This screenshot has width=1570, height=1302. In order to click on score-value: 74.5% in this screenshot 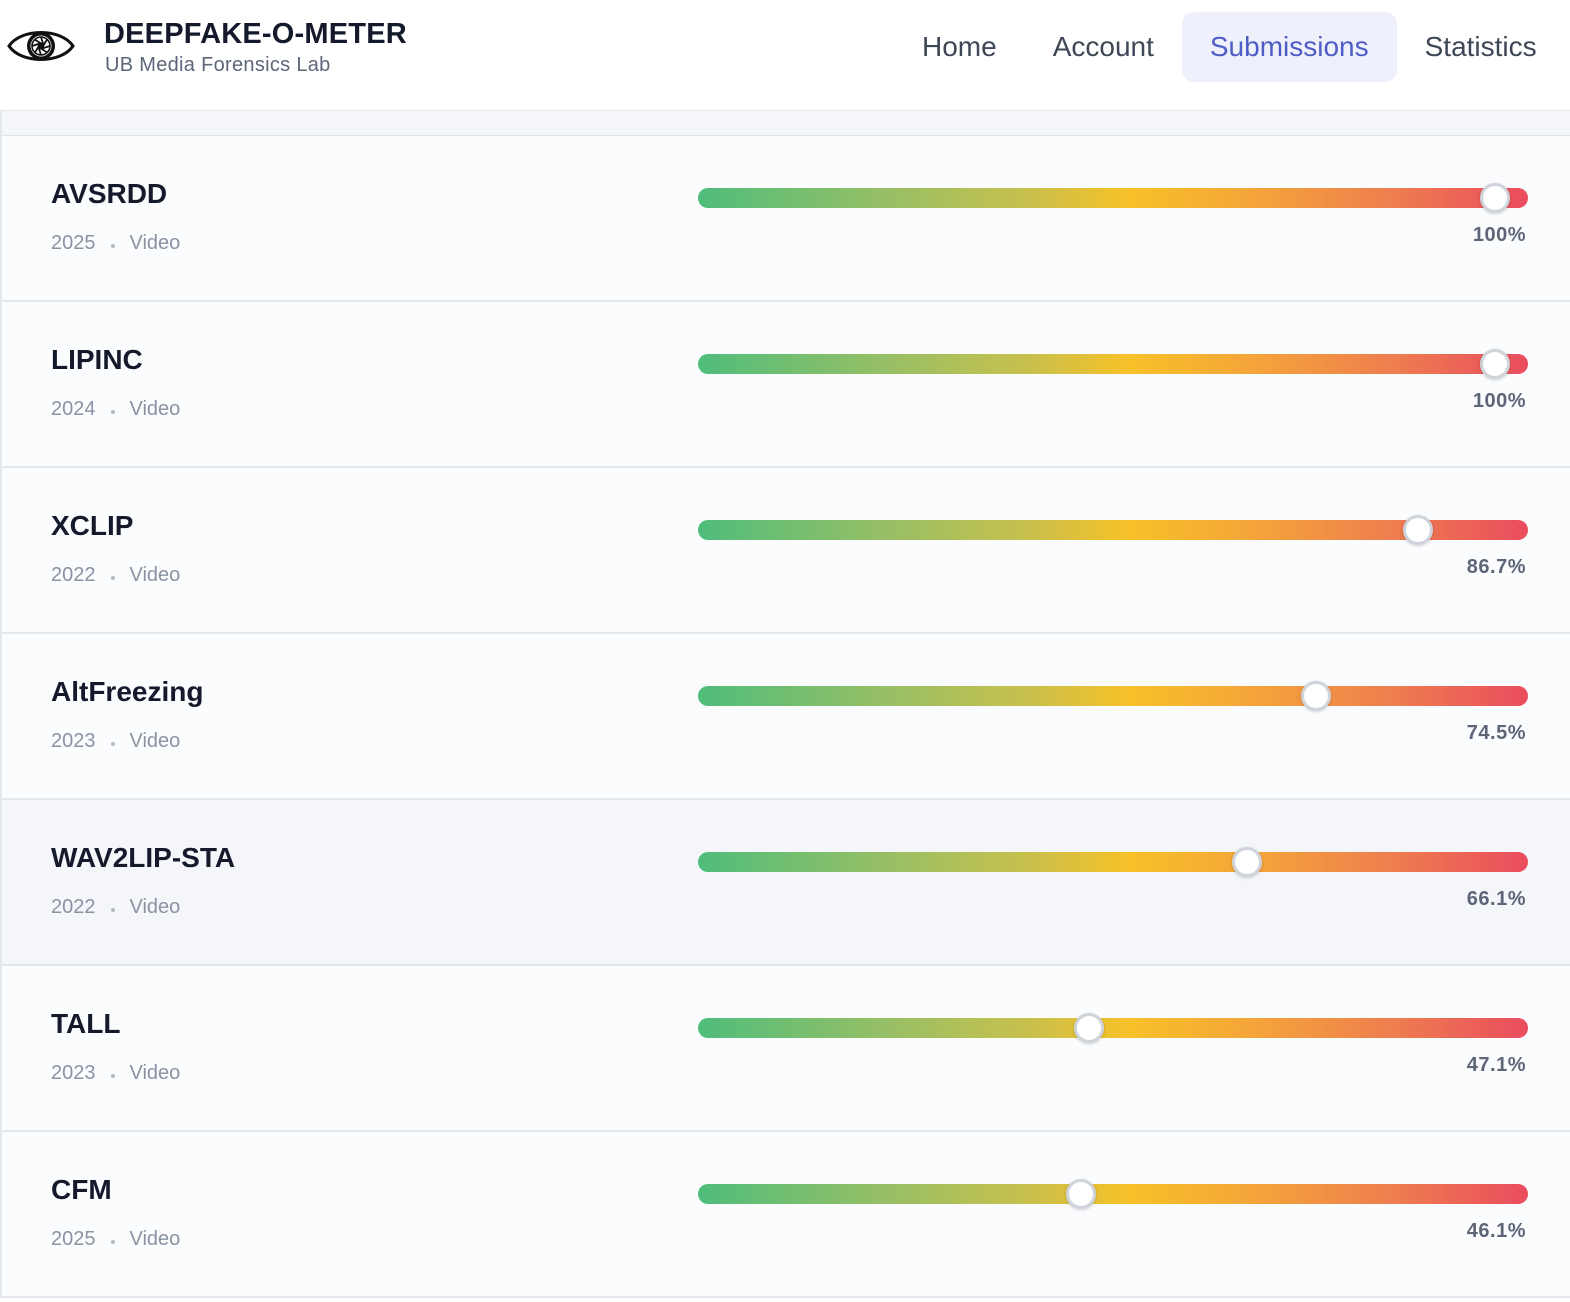, I will do `click(1496, 733)`.